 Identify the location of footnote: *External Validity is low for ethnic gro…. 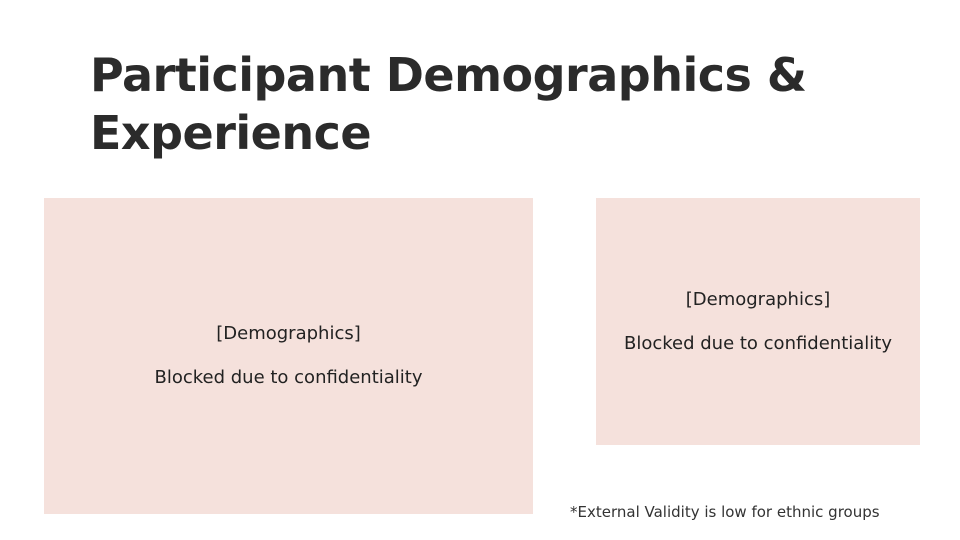
(725, 512).